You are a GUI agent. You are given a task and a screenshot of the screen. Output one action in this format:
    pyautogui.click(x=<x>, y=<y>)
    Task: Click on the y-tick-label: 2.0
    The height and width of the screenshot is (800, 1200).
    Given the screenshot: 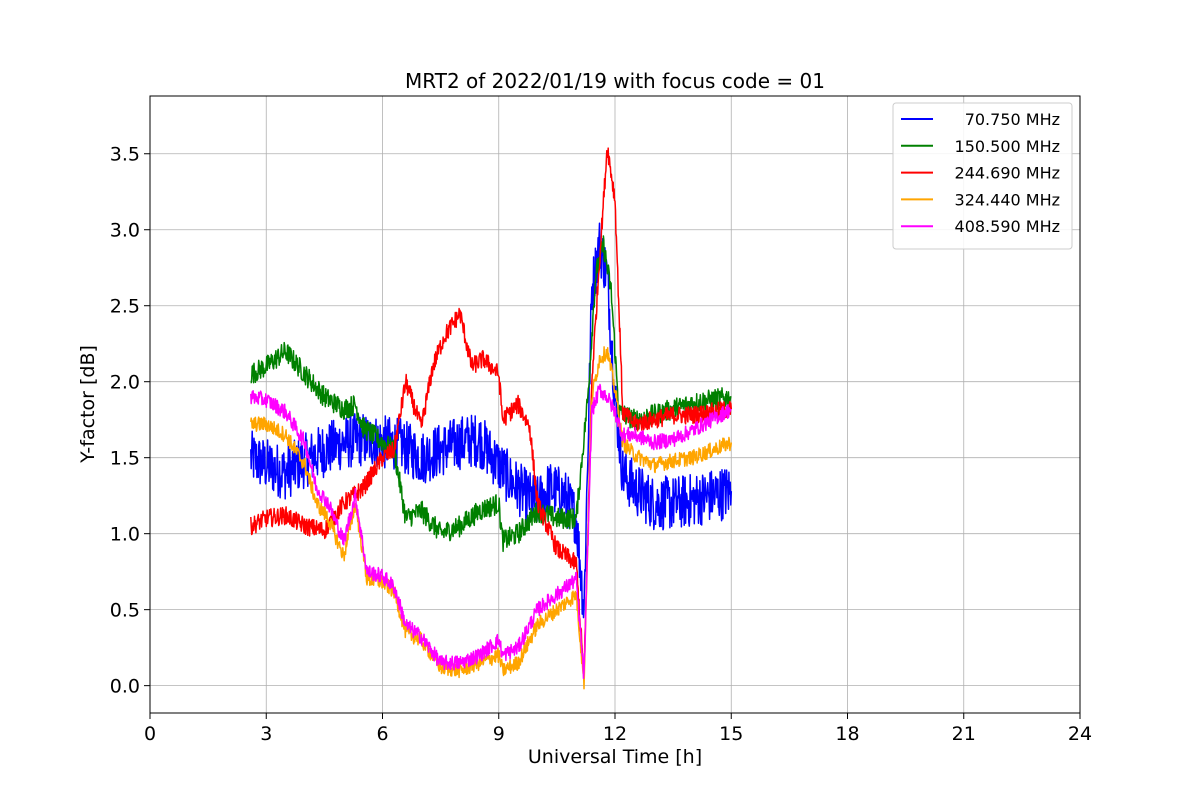 What is the action you would take?
    pyautogui.click(x=125, y=383)
    